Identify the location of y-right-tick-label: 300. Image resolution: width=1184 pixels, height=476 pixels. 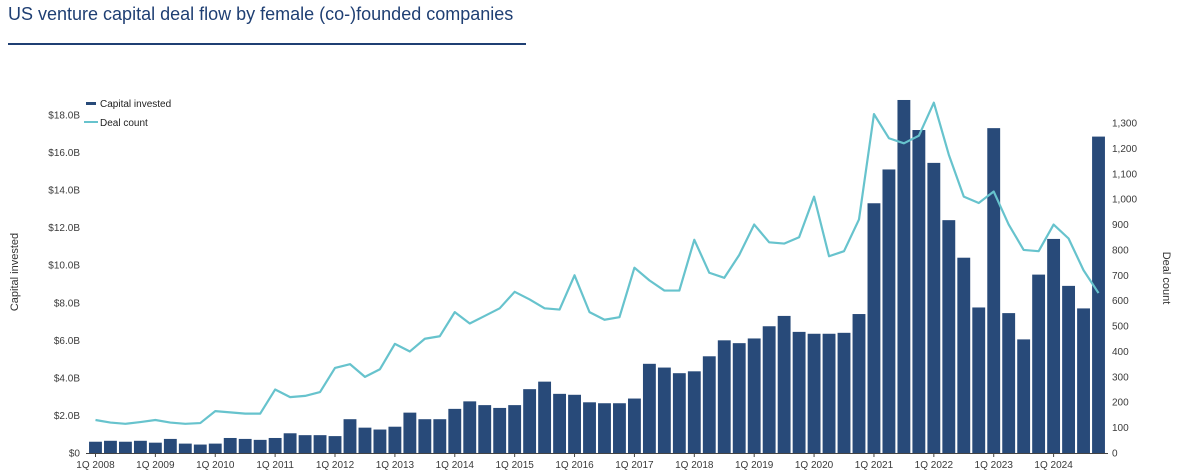
(1120, 377).